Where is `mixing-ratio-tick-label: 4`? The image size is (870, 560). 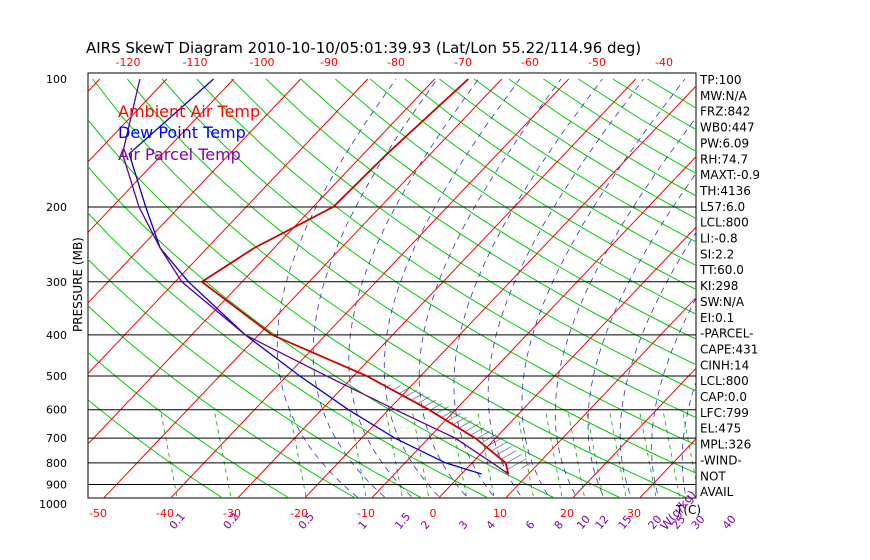 mixing-ratio-tick-label: 4 is located at coordinates (491, 525).